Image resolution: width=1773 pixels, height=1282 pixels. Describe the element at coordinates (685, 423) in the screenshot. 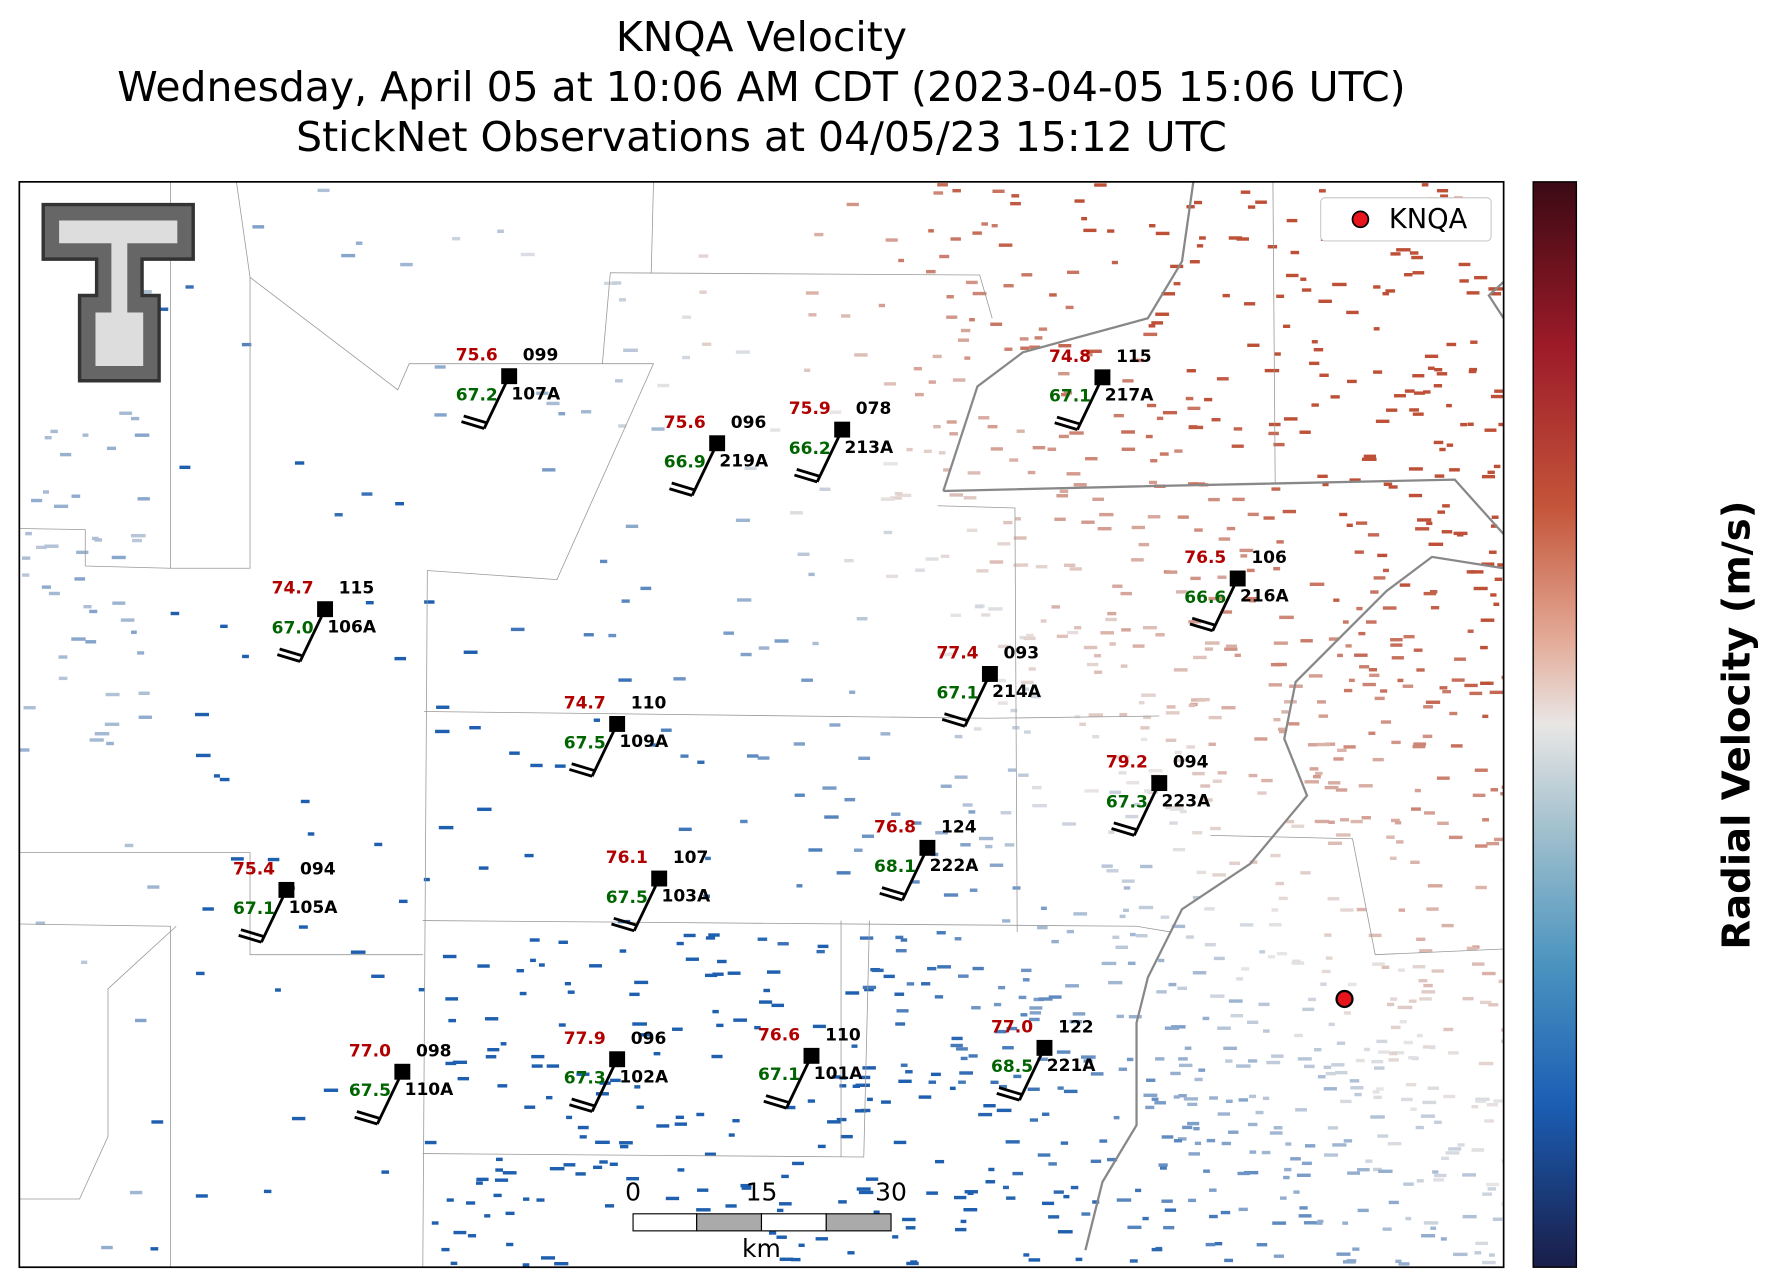

I see `temperature: 75.6` at that location.